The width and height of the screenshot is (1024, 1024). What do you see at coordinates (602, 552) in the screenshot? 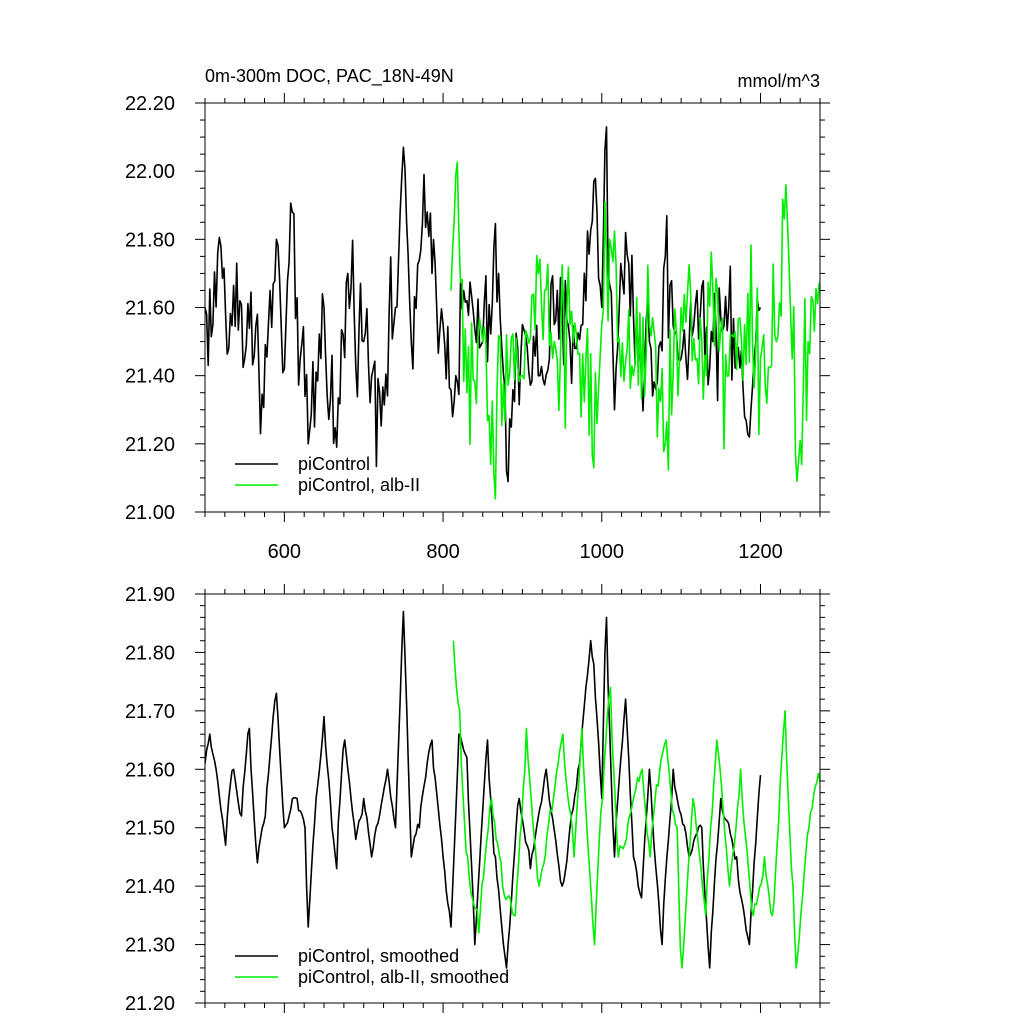
I see `x-tick-label: 1000` at bounding box center [602, 552].